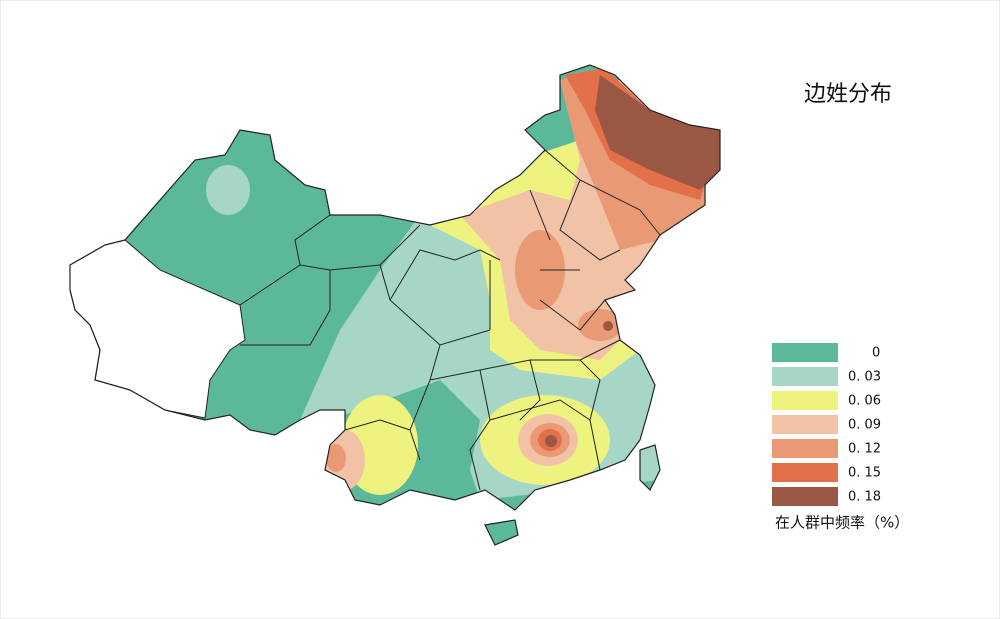  I want to click on legend-label: 0. 09, so click(864, 425).